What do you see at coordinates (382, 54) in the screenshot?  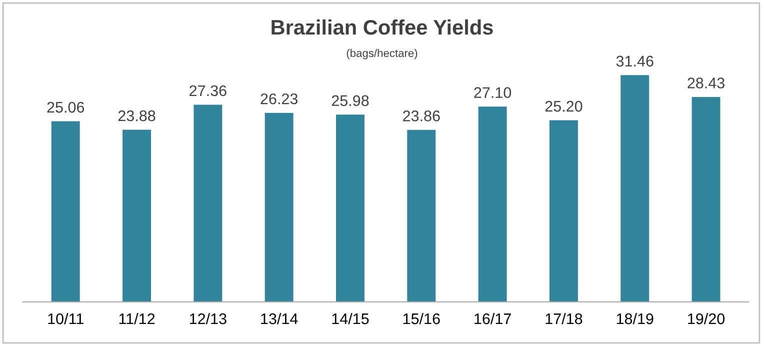 I see `chart-subtitle: (bags/hectare)` at bounding box center [382, 54].